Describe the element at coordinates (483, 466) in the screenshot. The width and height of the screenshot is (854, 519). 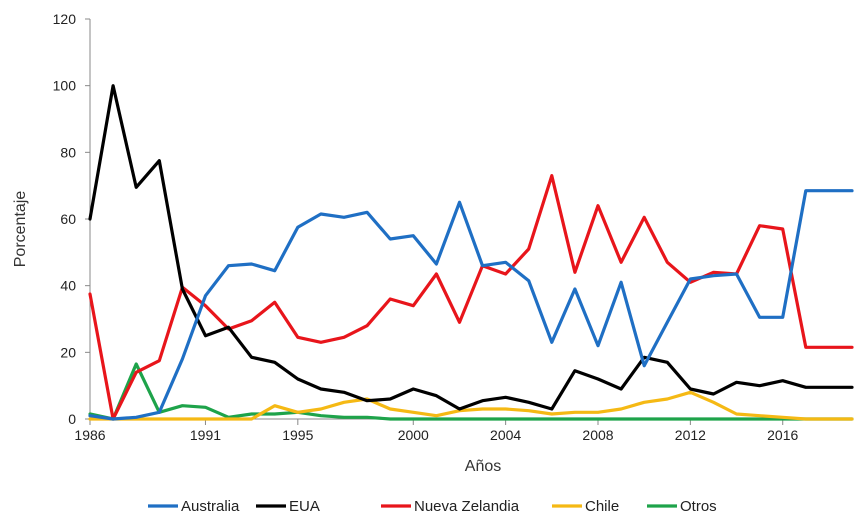
I see `x-axis-label: Años` at that location.